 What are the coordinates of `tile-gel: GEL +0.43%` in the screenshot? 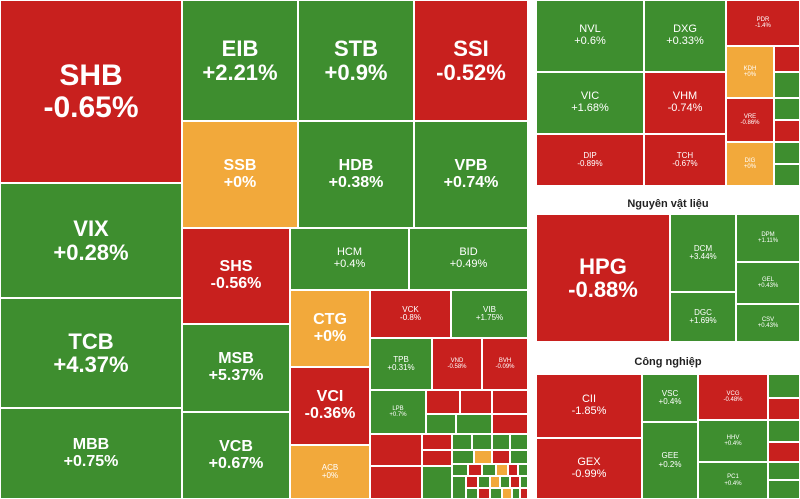 It's located at (768, 283).